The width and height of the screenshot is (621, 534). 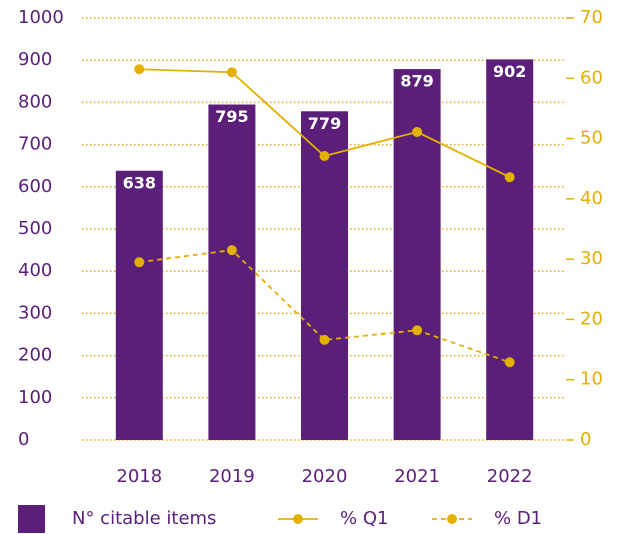 What do you see at coordinates (591, 198) in the screenshot?
I see `y2-tick-label: 40` at bounding box center [591, 198].